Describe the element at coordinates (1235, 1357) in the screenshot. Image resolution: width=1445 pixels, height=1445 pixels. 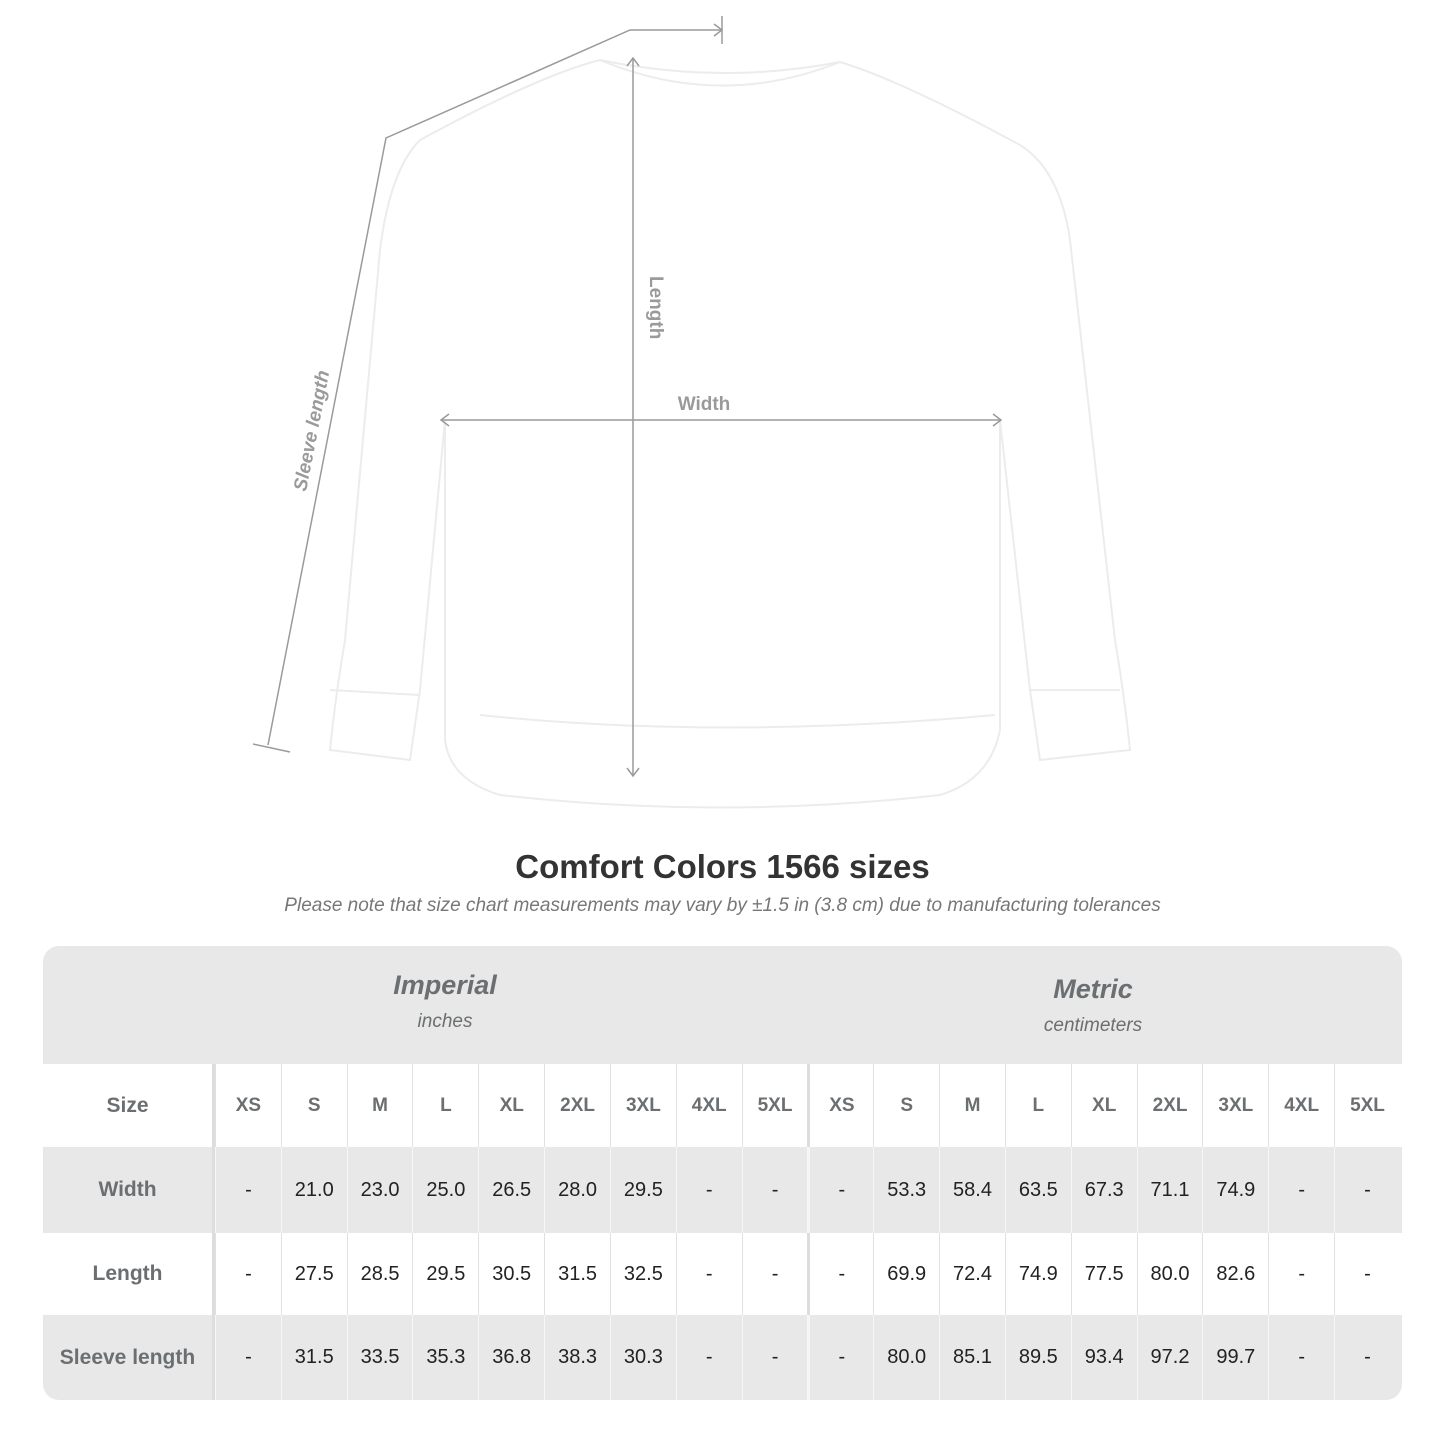
I see `value-cell-metric: 99.7` at that location.